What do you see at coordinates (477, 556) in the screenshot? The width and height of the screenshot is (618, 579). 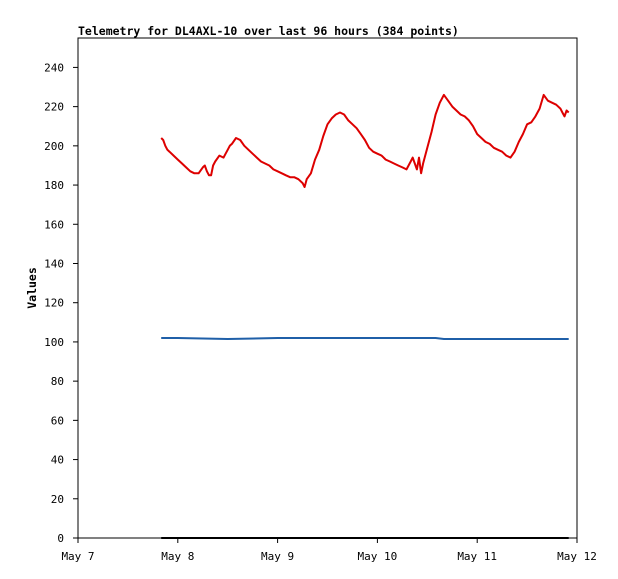 I see `x-tick-label: May 11` at bounding box center [477, 556].